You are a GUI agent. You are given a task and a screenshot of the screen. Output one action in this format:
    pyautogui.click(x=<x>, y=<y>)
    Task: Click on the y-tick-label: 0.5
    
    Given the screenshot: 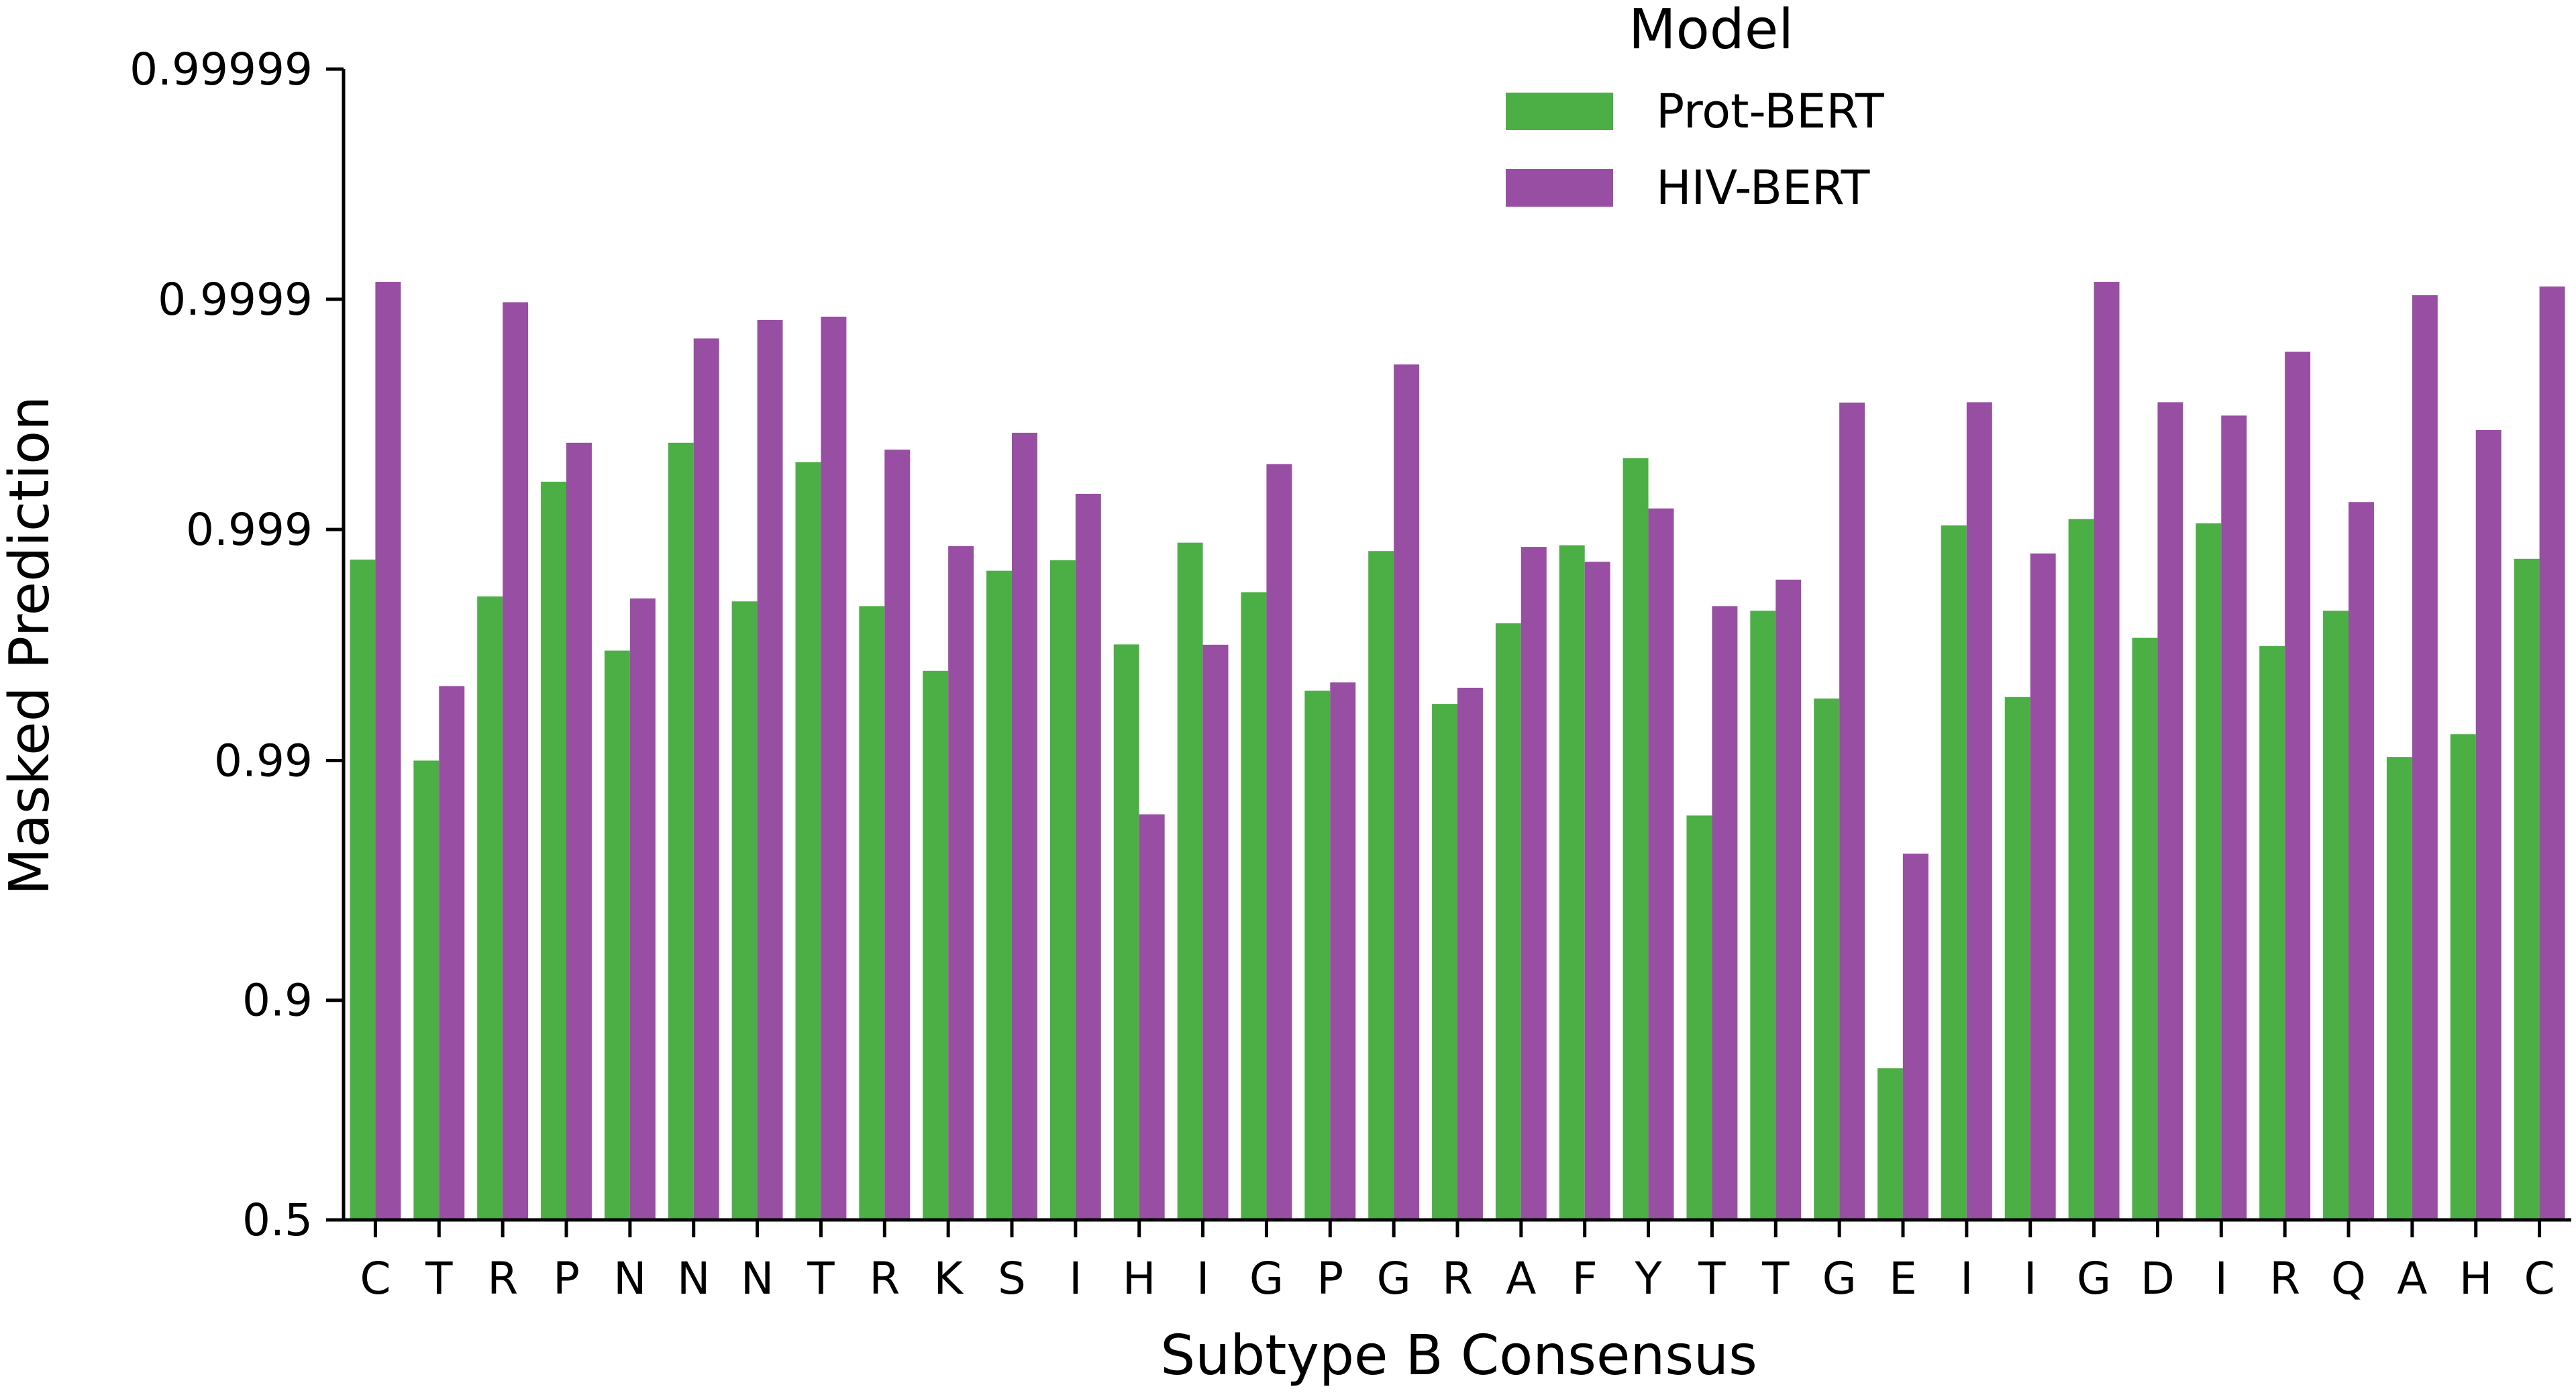 What is the action you would take?
    pyautogui.click(x=277, y=1220)
    